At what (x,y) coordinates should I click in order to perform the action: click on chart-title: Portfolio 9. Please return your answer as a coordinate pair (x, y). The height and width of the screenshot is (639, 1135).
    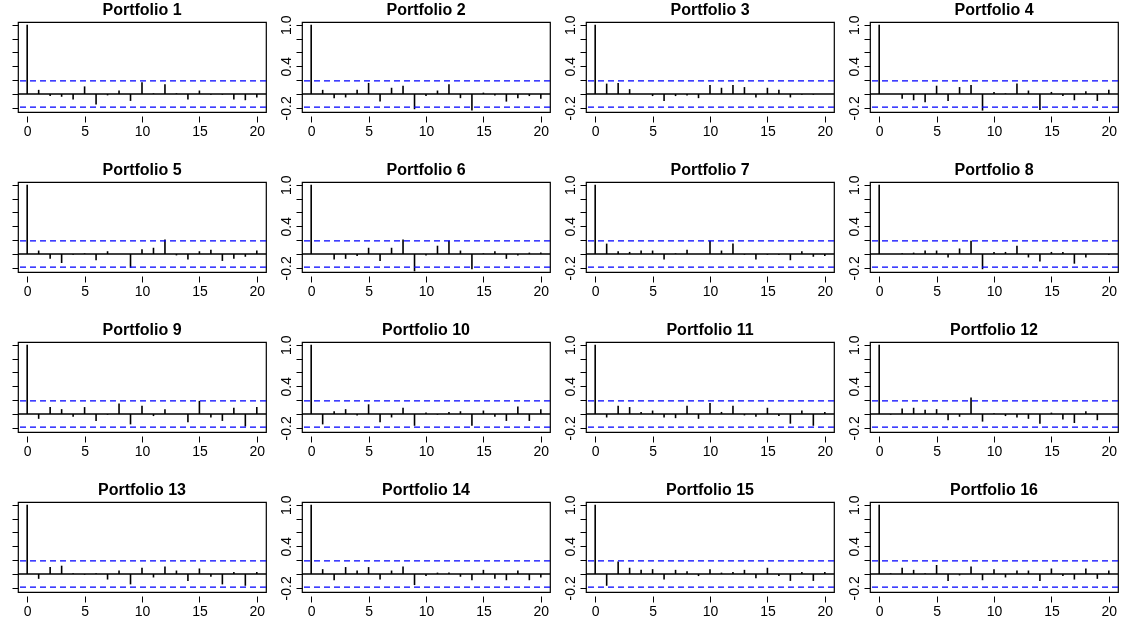
    Looking at the image, I should click on (142, 329).